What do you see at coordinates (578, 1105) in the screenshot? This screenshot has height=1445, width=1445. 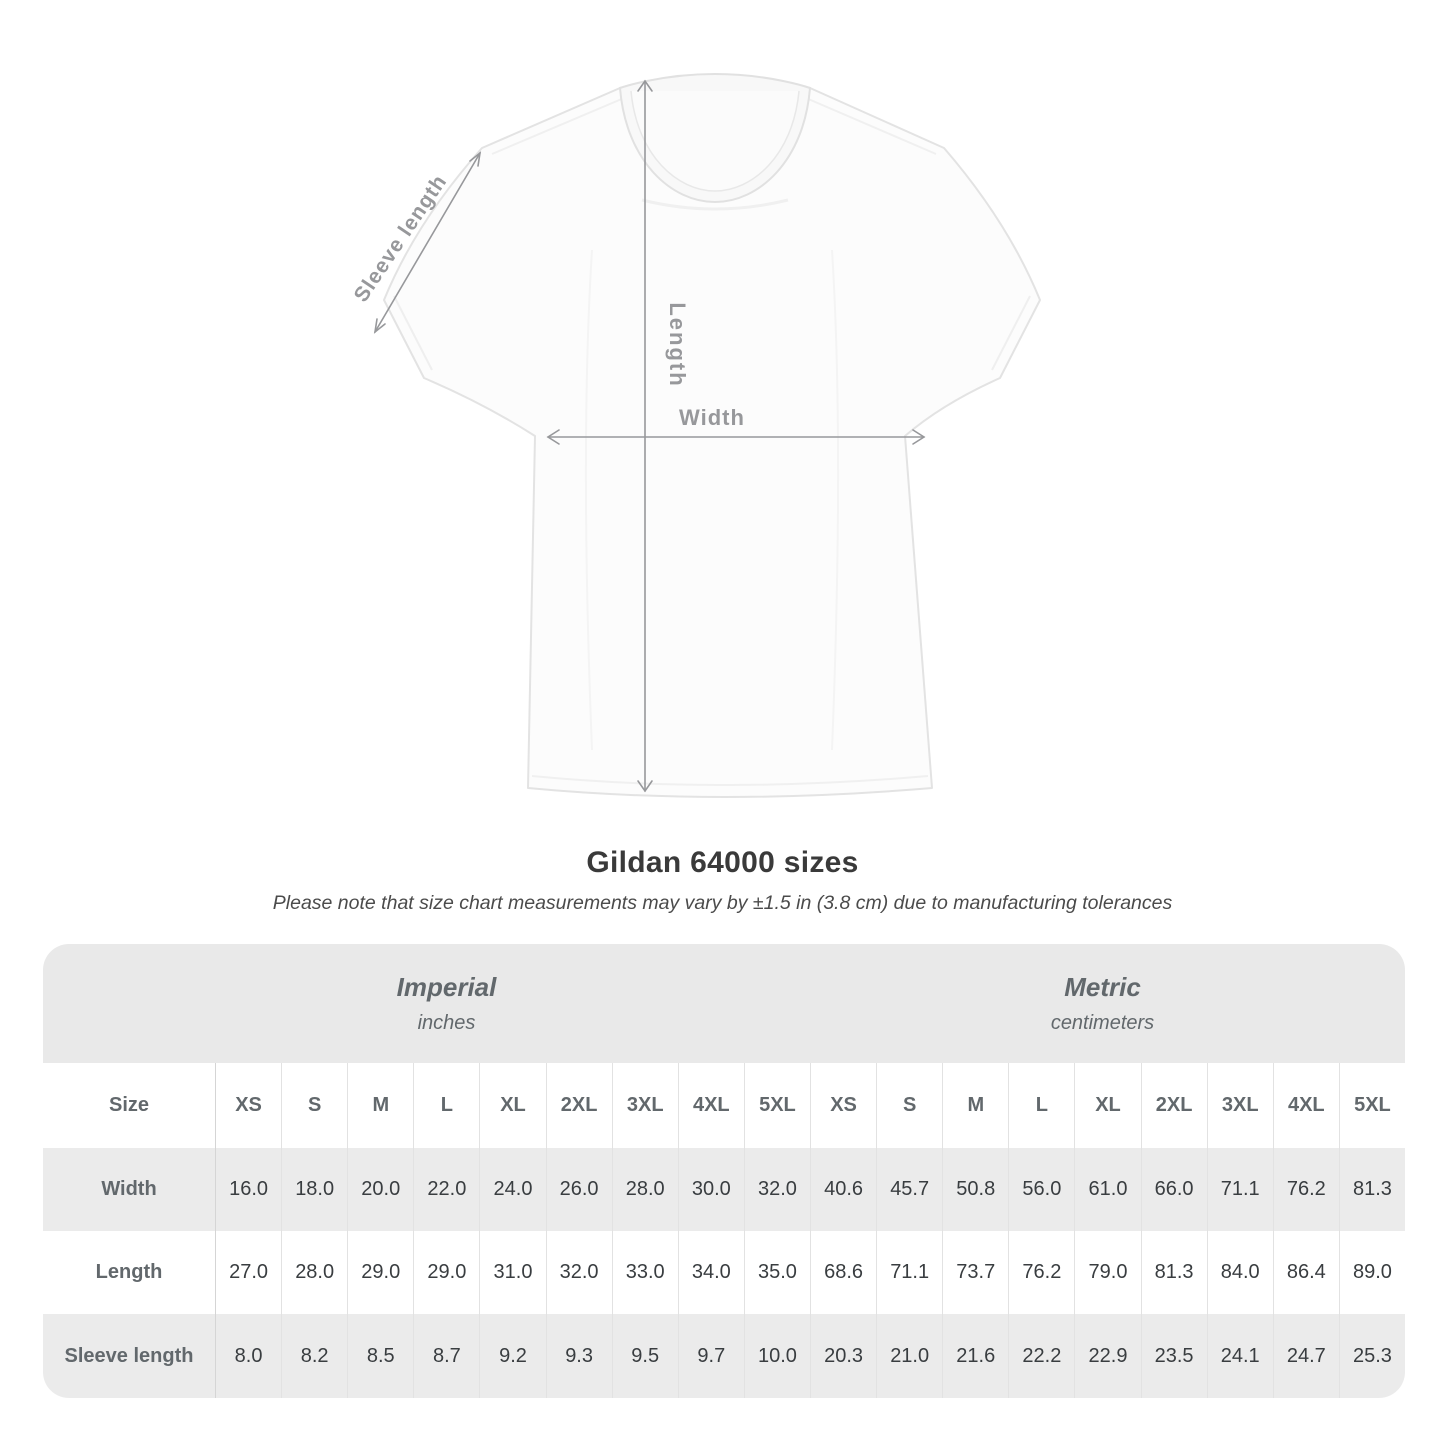 I see `size-header-imperial-2xl: 2XL` at bounding box center [578, 1105].